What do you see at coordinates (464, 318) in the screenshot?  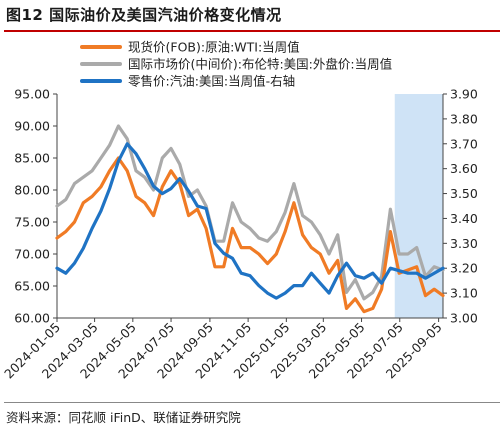 I see `right-tick-label: 3.00` at bounding box center [464, 318].